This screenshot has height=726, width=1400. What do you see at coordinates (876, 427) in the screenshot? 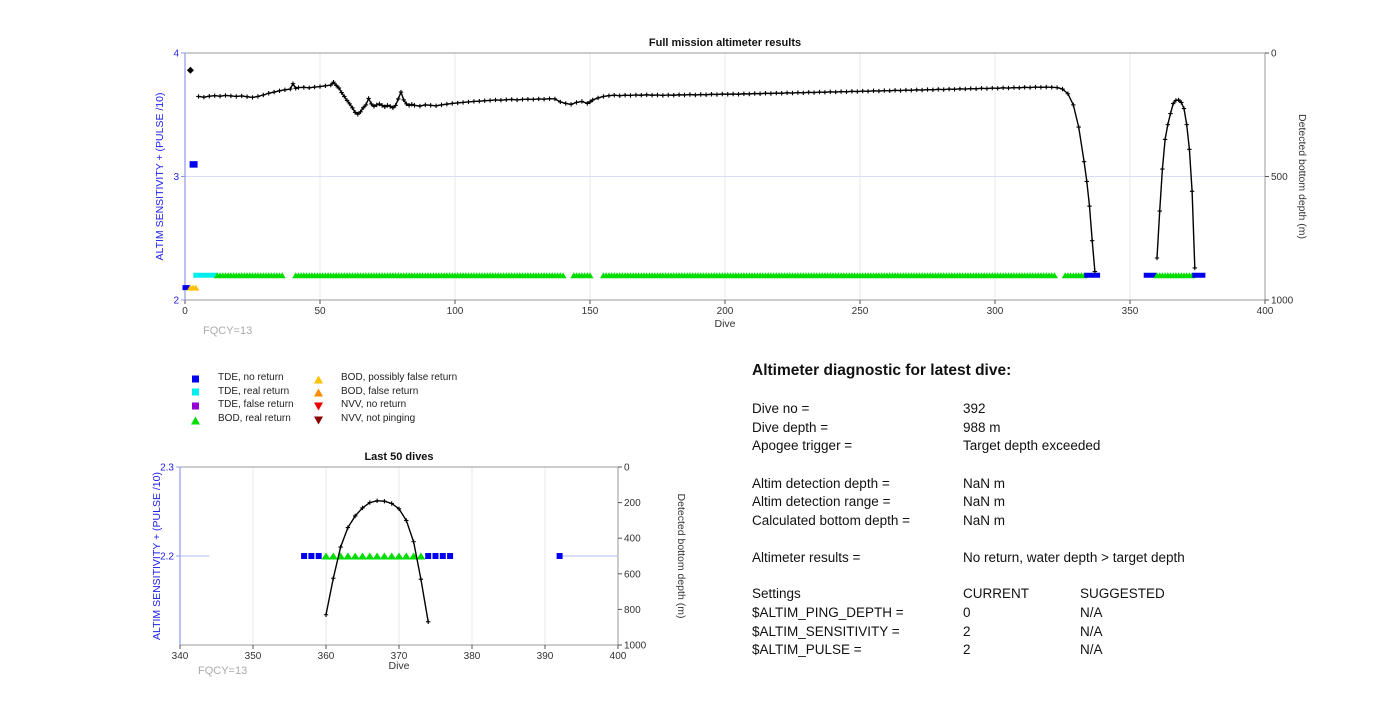
I see `dive-depth-row: Dive depth = 988 m` at bounding box center [876, 427].